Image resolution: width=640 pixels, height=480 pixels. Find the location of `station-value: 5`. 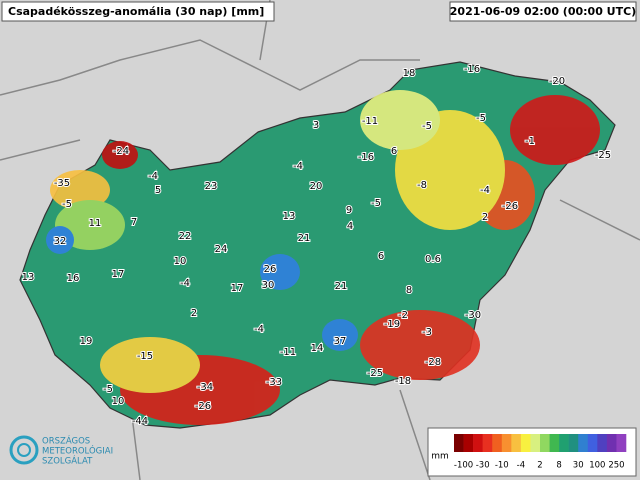

station-value: 5 is located at coordinates (158, 190).